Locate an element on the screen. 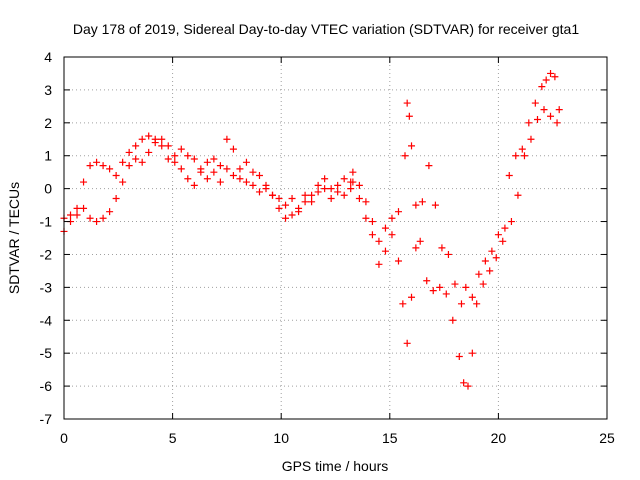  y-axis-label: SDTVAR / TECUs is located at coordinates (14, 238).